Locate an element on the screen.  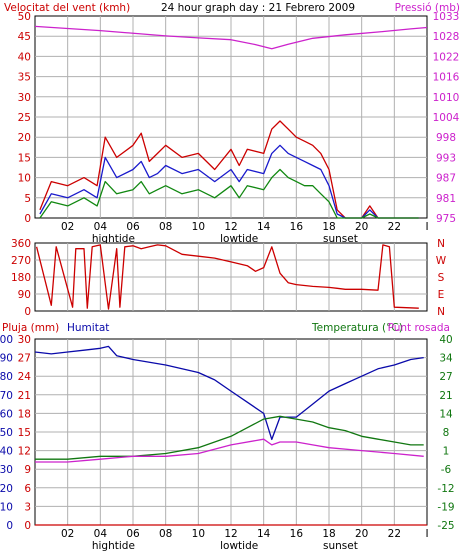
y-tick-label: 360 is located at coordinates (21, 244).